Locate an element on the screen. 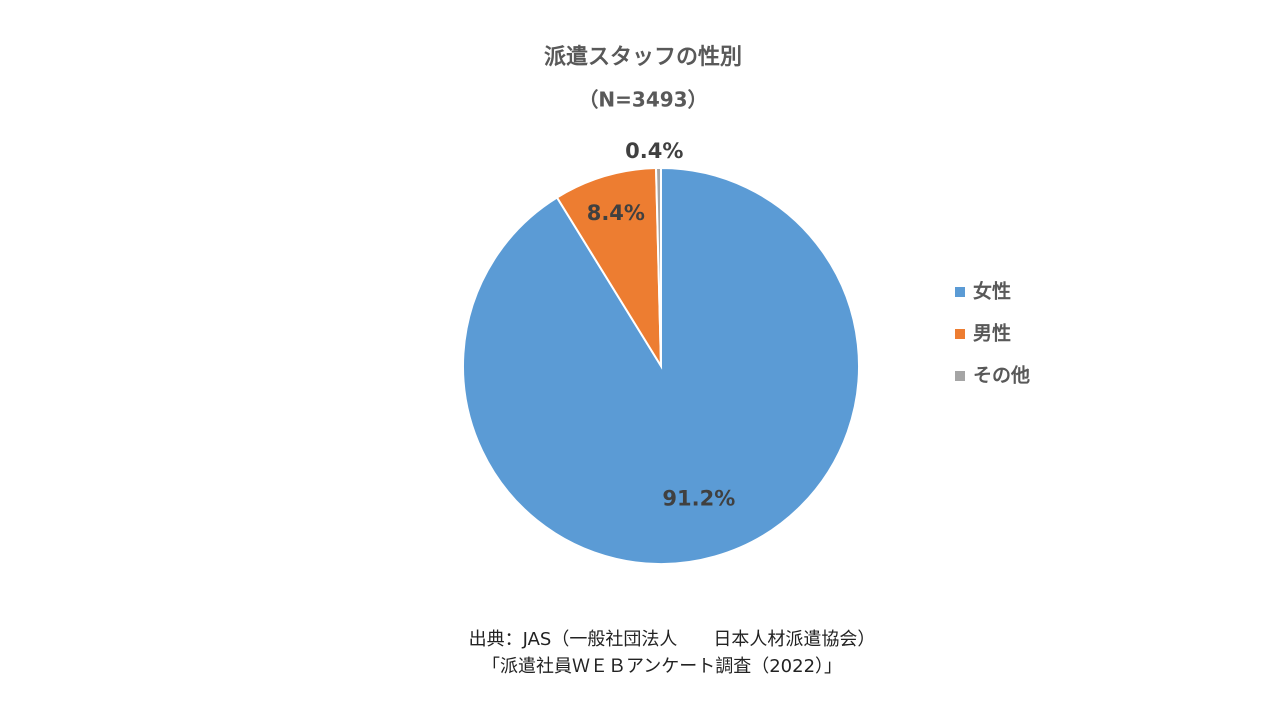 This screenshot has height=720, width=1280. legend-label: その他 is located at coordinates (1001, 375).